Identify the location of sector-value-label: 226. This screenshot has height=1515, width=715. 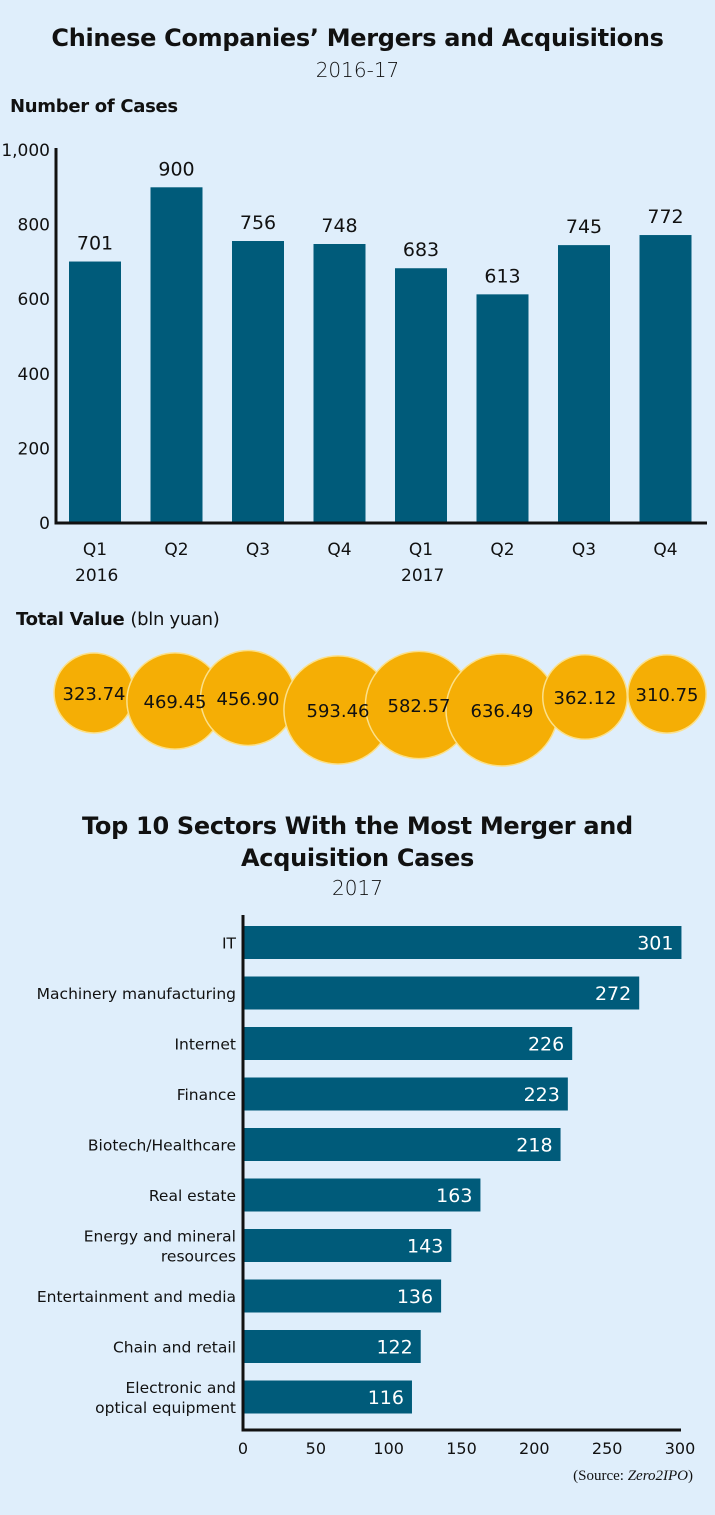
(546, 1045).